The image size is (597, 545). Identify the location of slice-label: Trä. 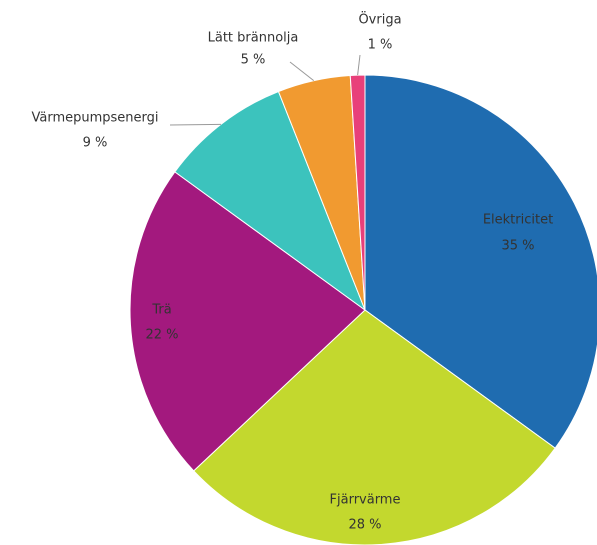
(161, 310).